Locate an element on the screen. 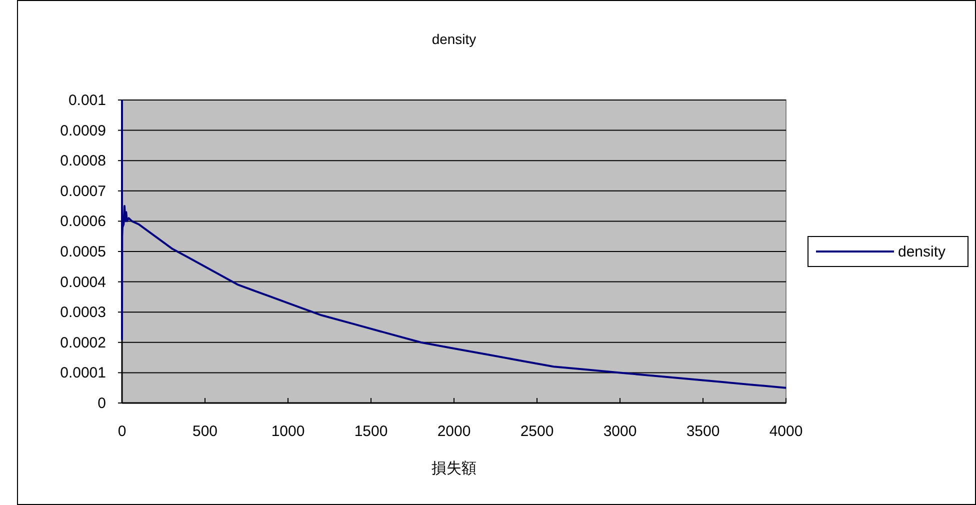  y-tick-label: 0.0008 is located at coordinates (83, 161).